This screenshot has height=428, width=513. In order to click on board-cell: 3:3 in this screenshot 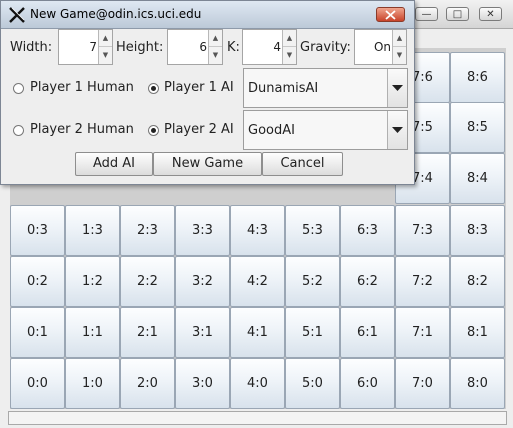, I will do `click(202, 230)`.